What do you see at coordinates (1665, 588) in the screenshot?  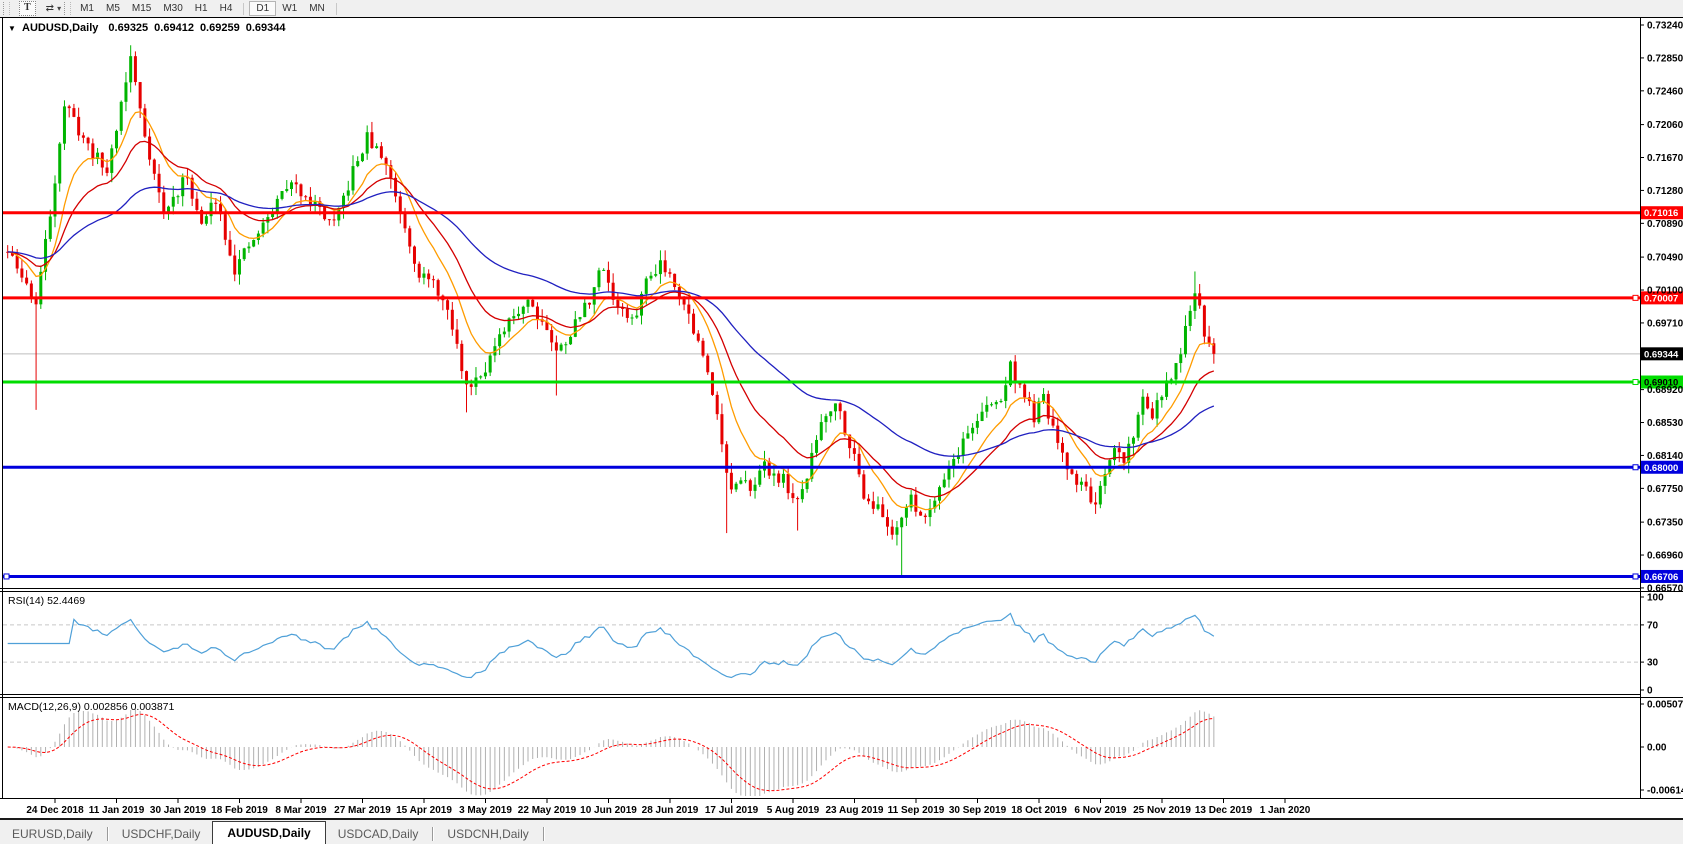 I see `price-tick-label: 0.66570` at bounding box center [1665, 588].